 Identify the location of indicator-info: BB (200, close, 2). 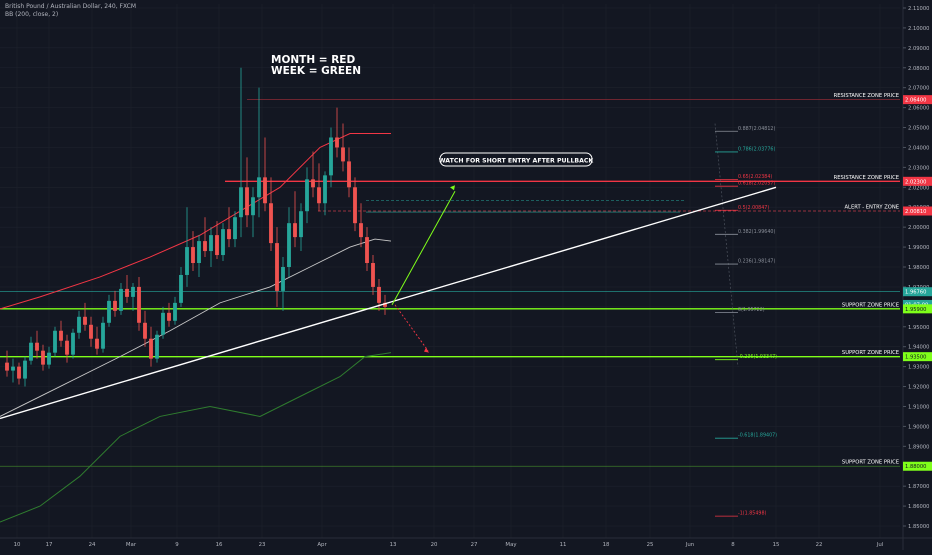
(32, 14).